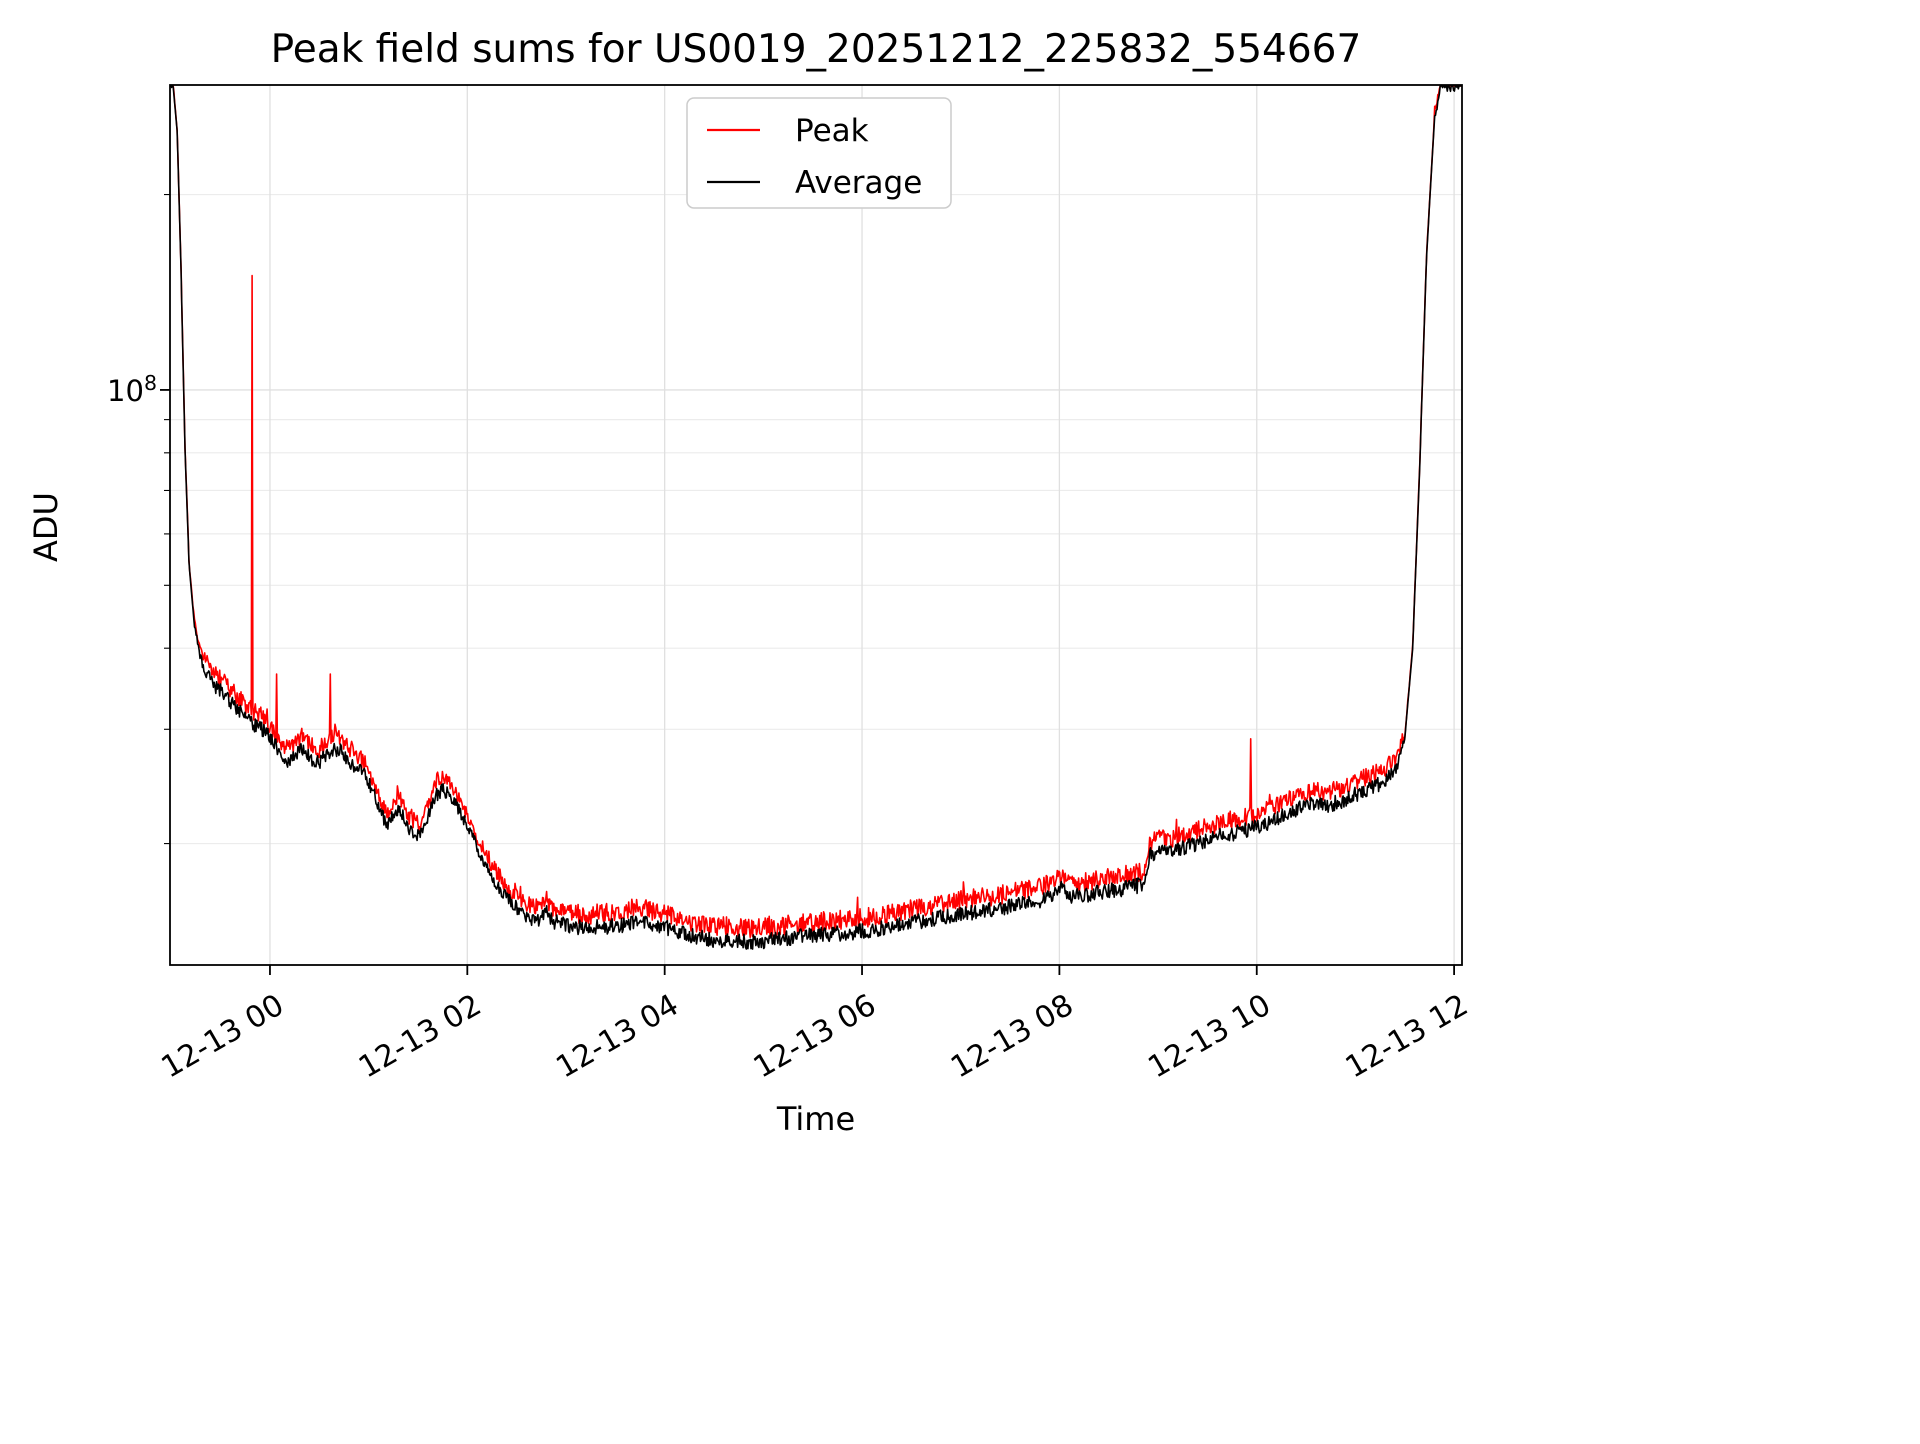 Image resolution: width=1920 pixels, height=1444 pixels. Describe the element at coordinates (420, 1037) in the screenshot. I see `x-tick-label: 12-13 02` at that location.